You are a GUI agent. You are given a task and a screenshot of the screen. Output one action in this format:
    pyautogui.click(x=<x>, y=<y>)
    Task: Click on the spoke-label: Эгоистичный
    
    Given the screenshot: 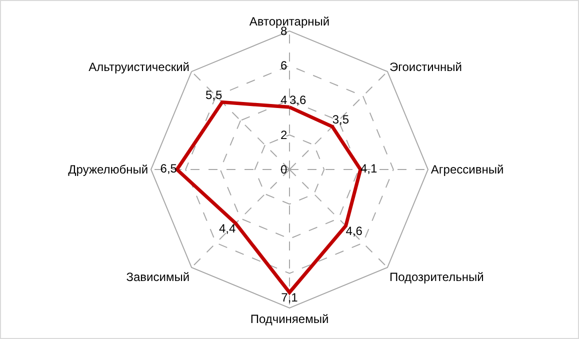 What is the action you would take?
    pyautogui.click(x=425, y=67)
    